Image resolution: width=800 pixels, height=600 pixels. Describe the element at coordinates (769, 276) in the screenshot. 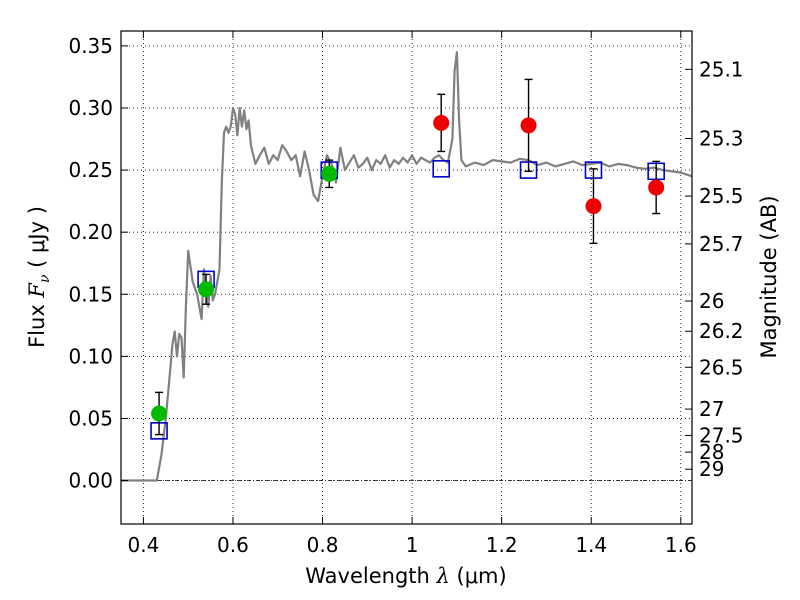

I see `right-axis-label: Magnitude (AB)` at that location.